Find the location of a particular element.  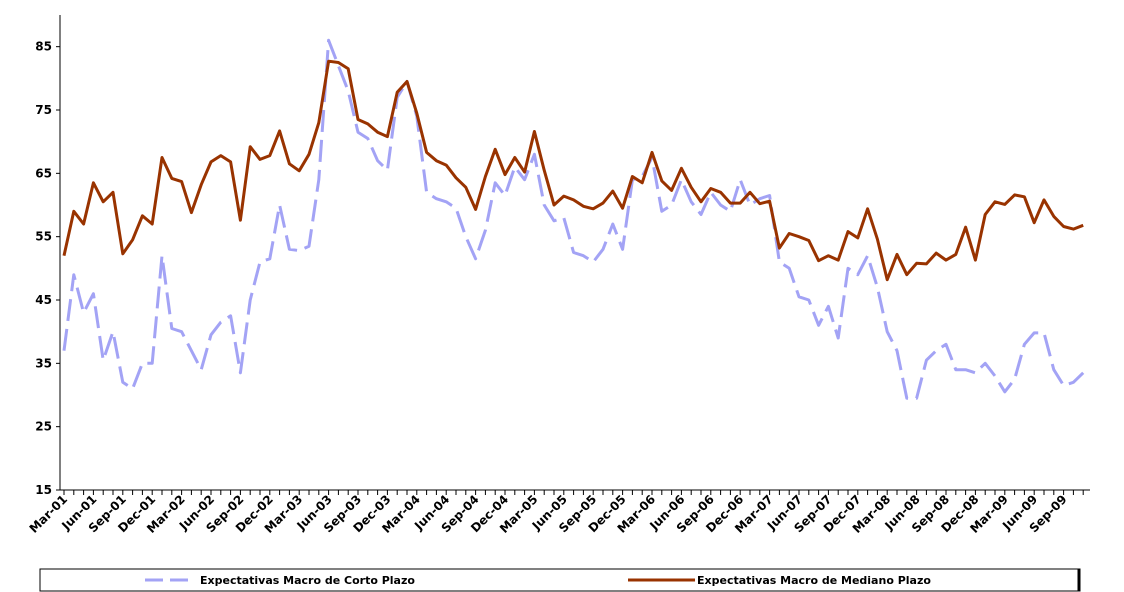

y-tick-label: 75 is located at coordinates (43, 110).